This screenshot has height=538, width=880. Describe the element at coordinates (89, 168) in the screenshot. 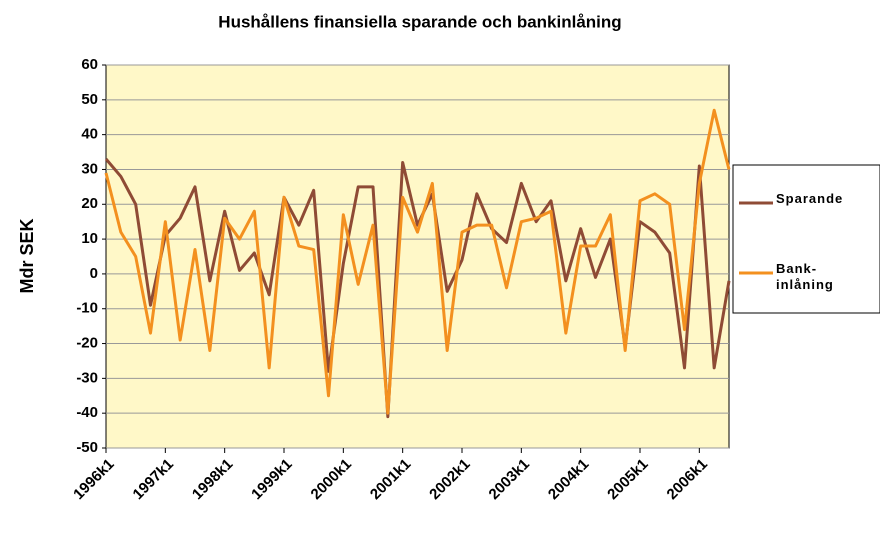

I see `y-tick-label: 30` at that location.